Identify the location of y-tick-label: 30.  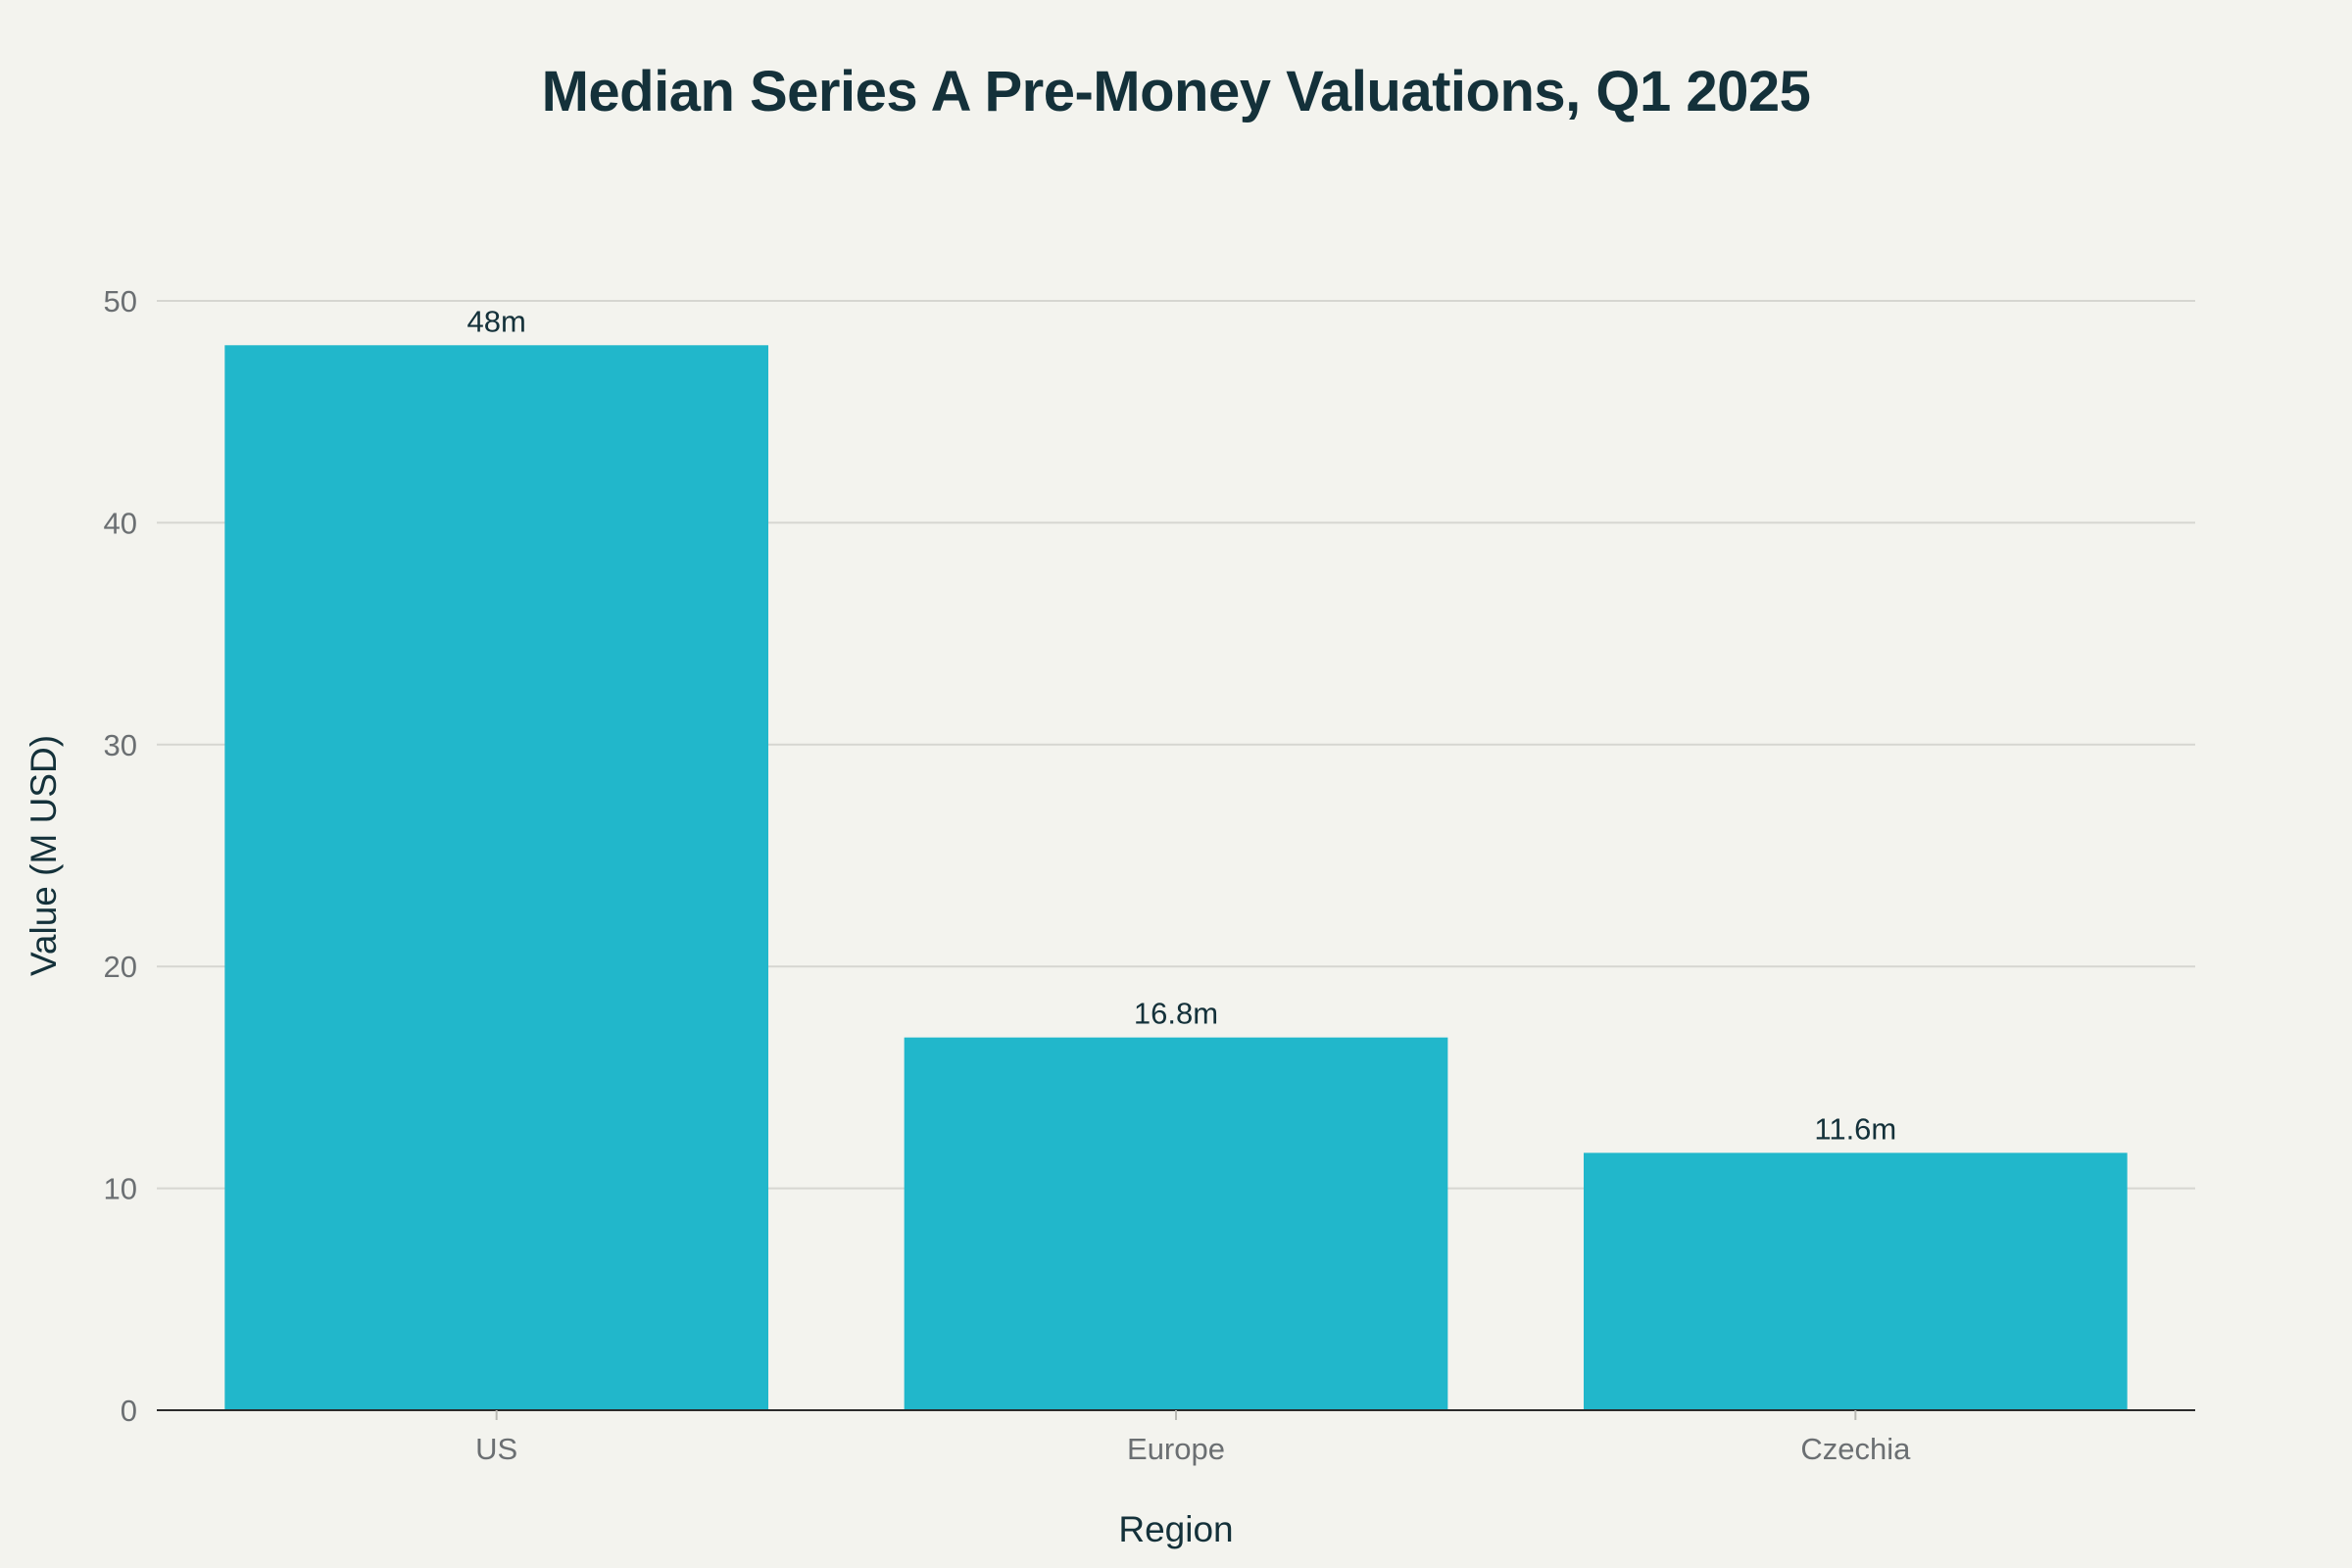
(120, 745).